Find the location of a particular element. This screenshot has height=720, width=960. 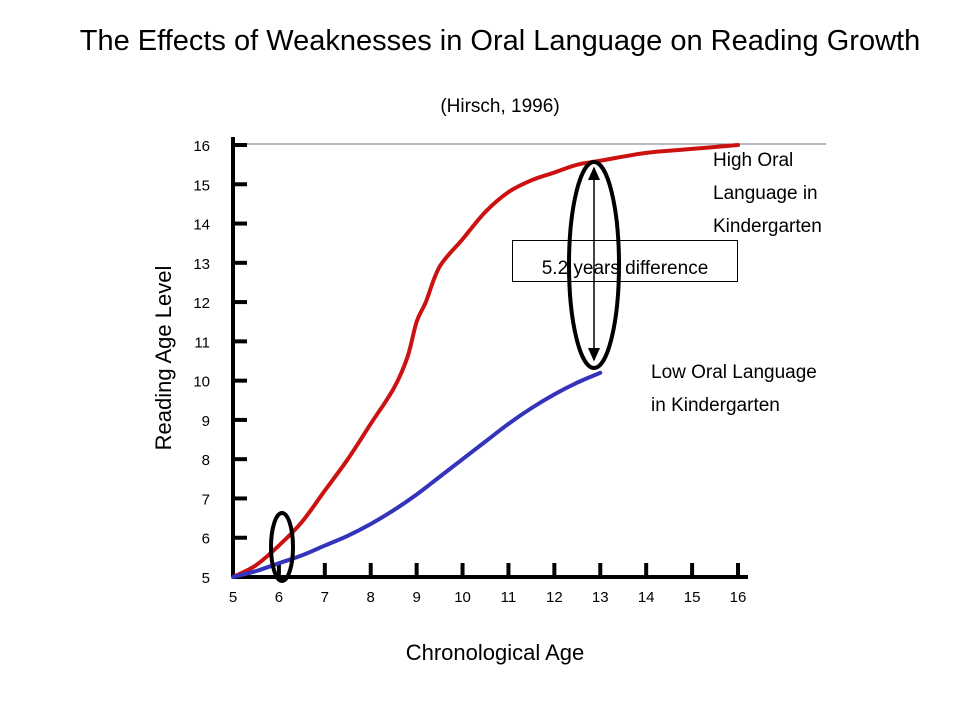

x-tick-label-5: 5 is located at coordinates (233, 597).